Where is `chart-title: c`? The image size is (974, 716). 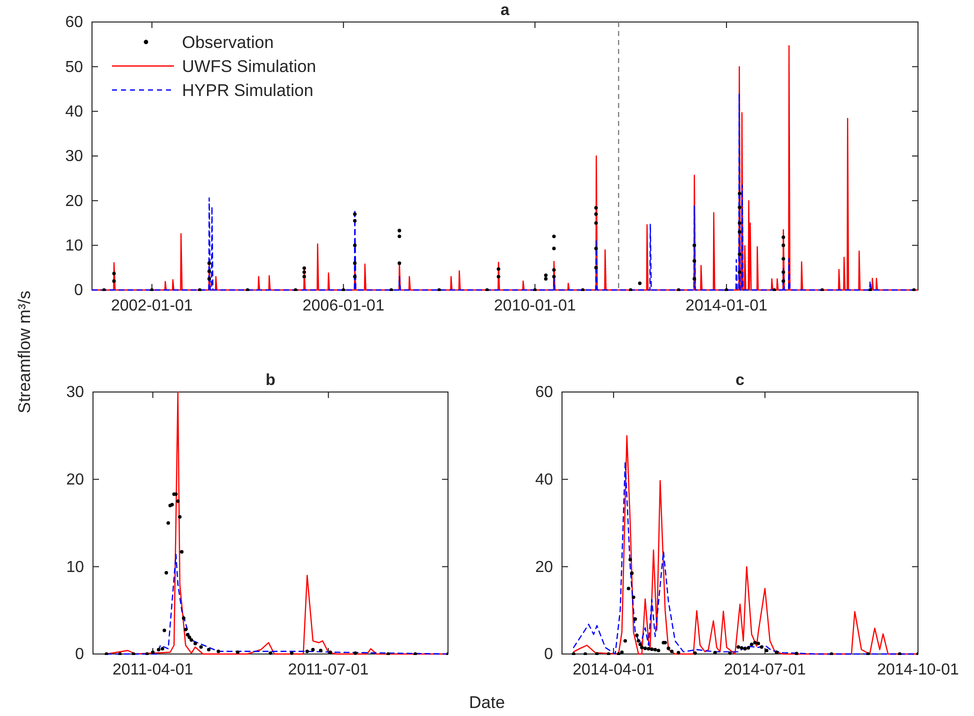
chart-title: c is located at coordinates (740, 380).